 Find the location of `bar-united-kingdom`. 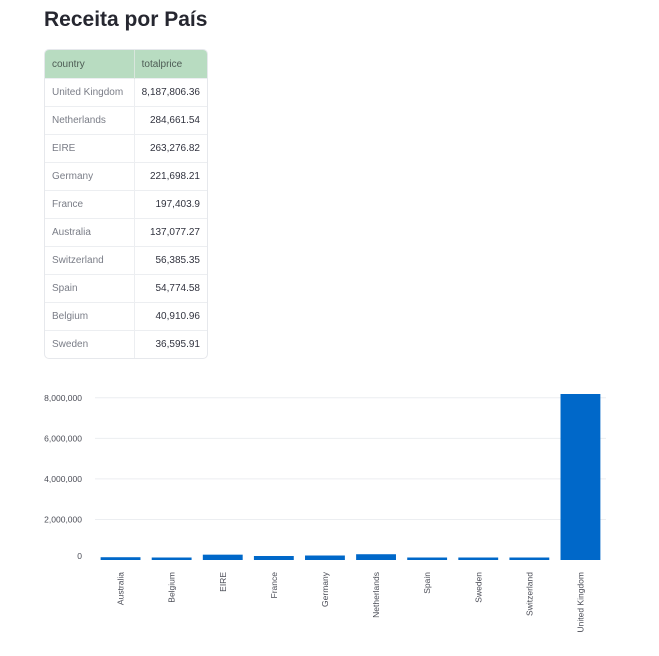

bar-united-kingdom is located at coordinates (580, 477).